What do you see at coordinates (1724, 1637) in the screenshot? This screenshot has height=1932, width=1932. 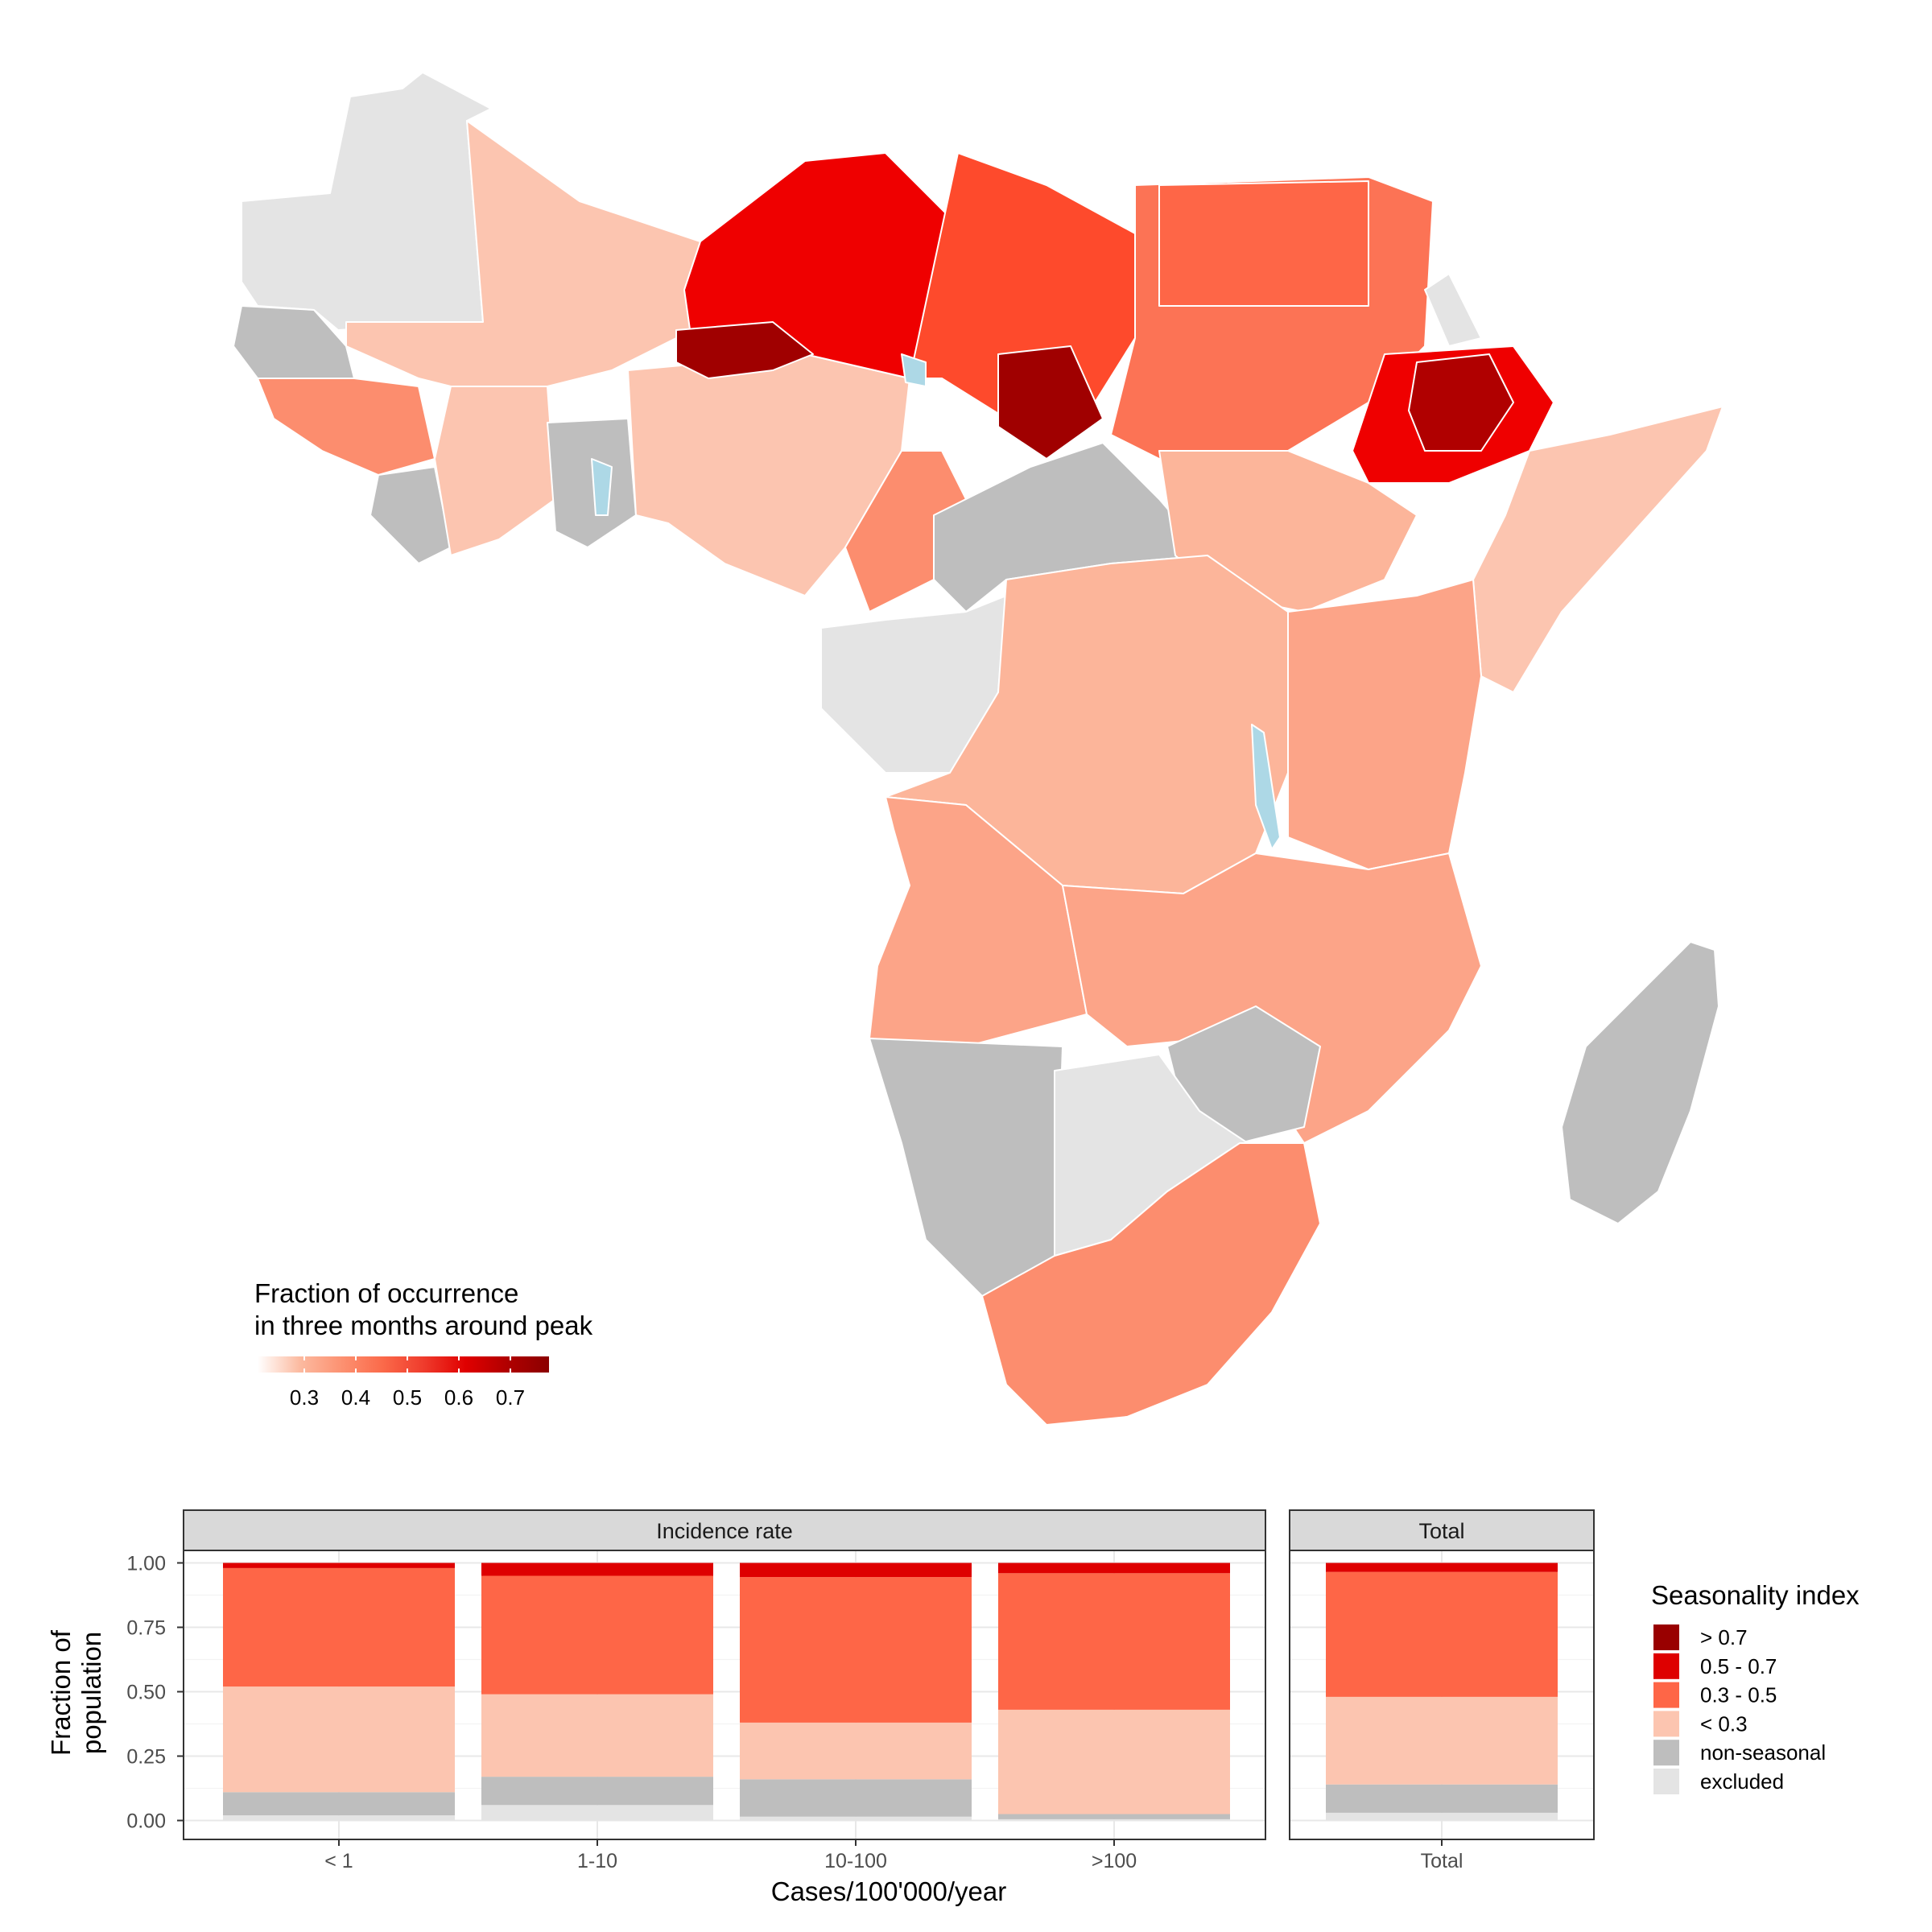 I see `legend-label: > 0.7` at bounding box center [1724, 1637].